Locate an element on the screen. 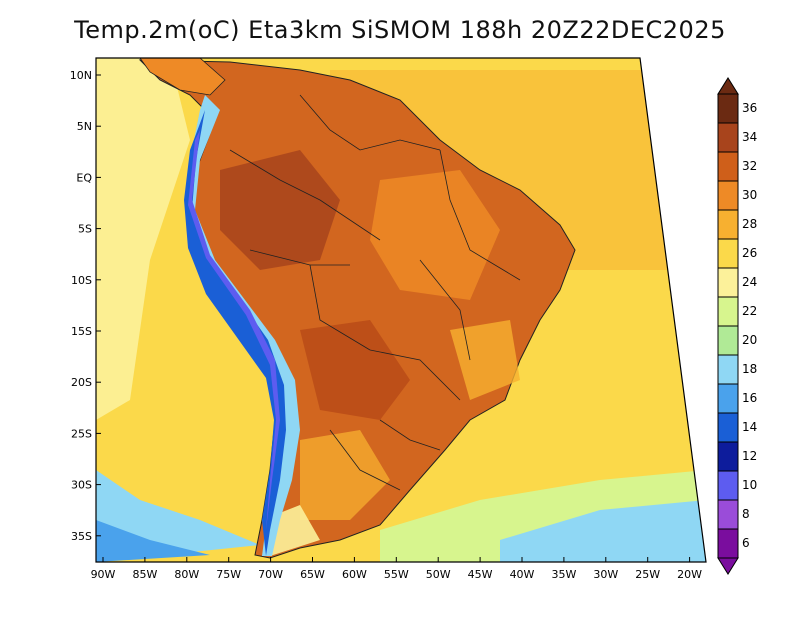 The width and height of the screenshot is (800, 618). lat-tick-label: 10S is located at coordinates (81, 280).